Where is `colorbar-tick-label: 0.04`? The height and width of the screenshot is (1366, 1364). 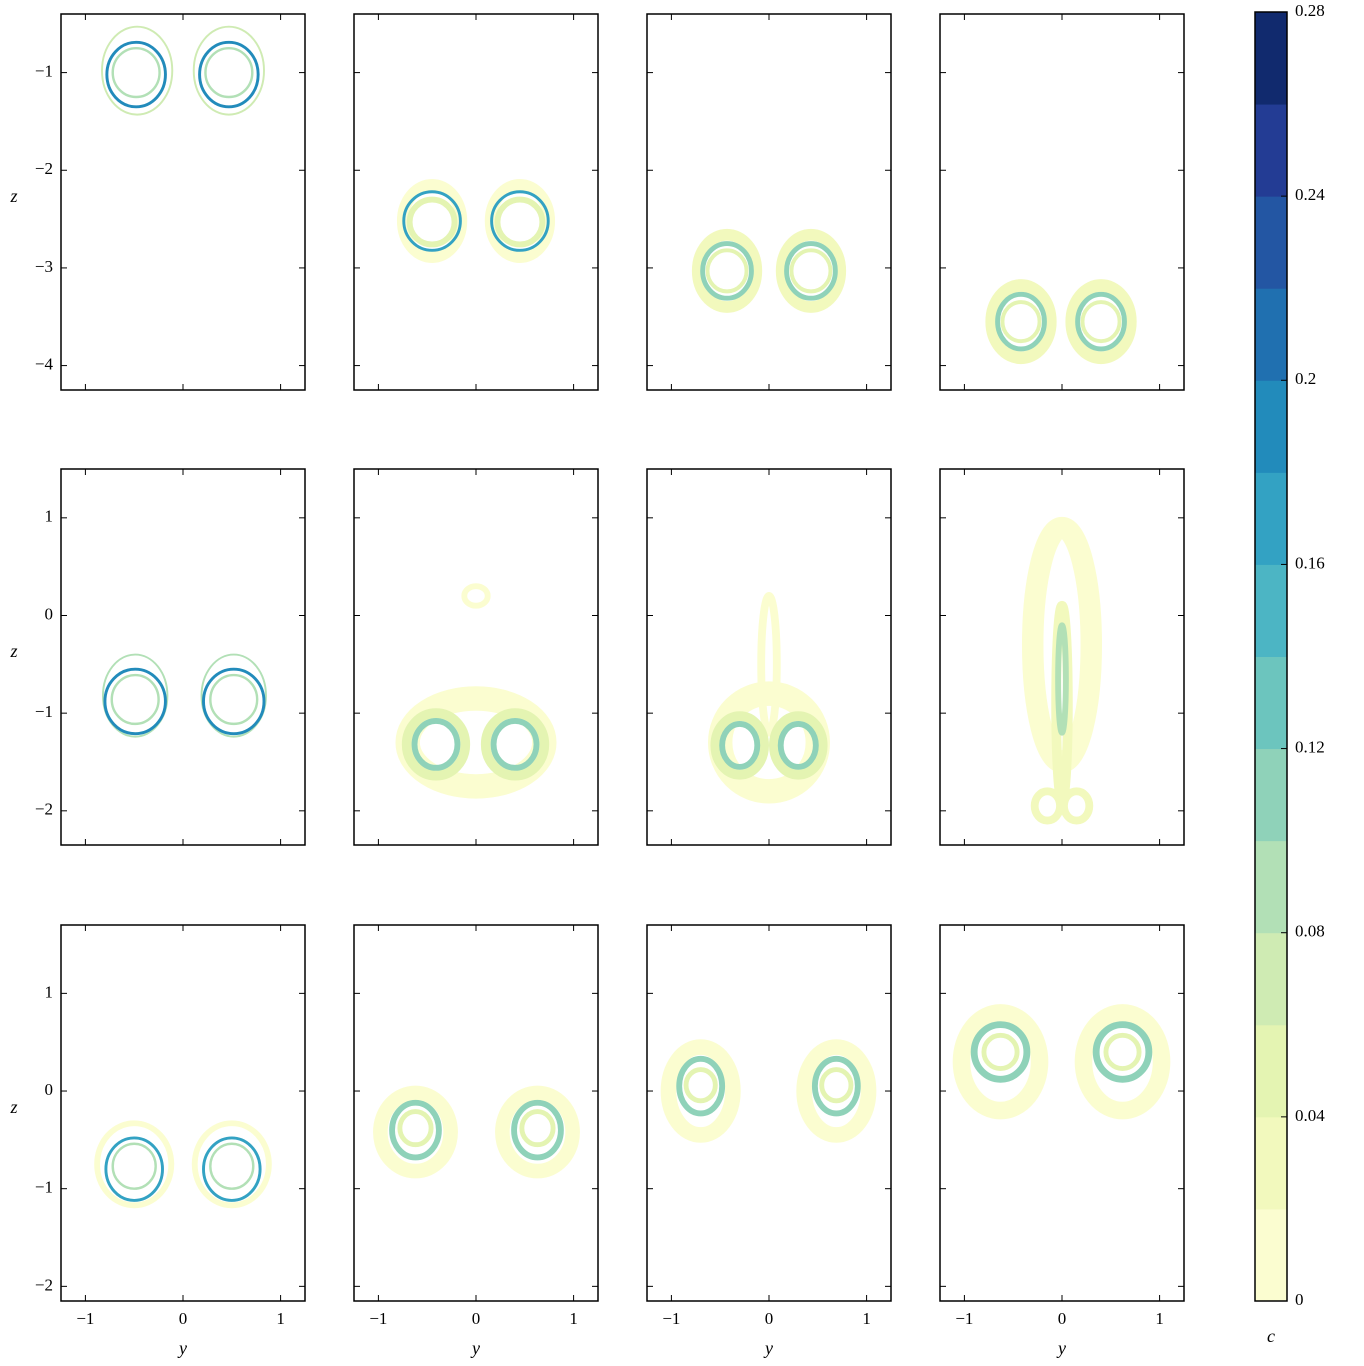
colorbar-tick-label: 0.04 is located at coordinates (1310, 1115).